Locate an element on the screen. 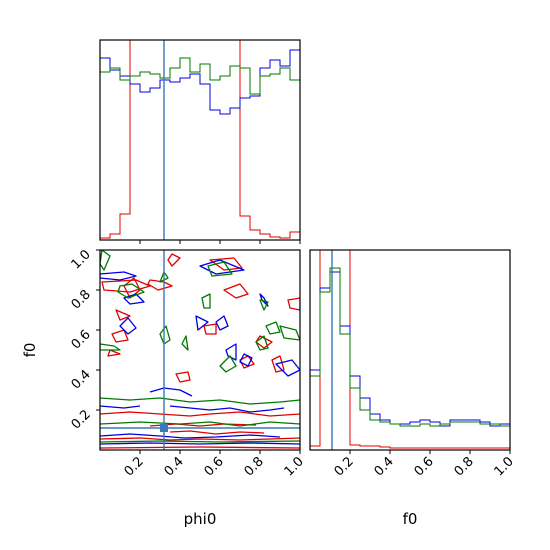  phi0-axis-tick-label-0: 0.2 is located at coordinates (134, 466).